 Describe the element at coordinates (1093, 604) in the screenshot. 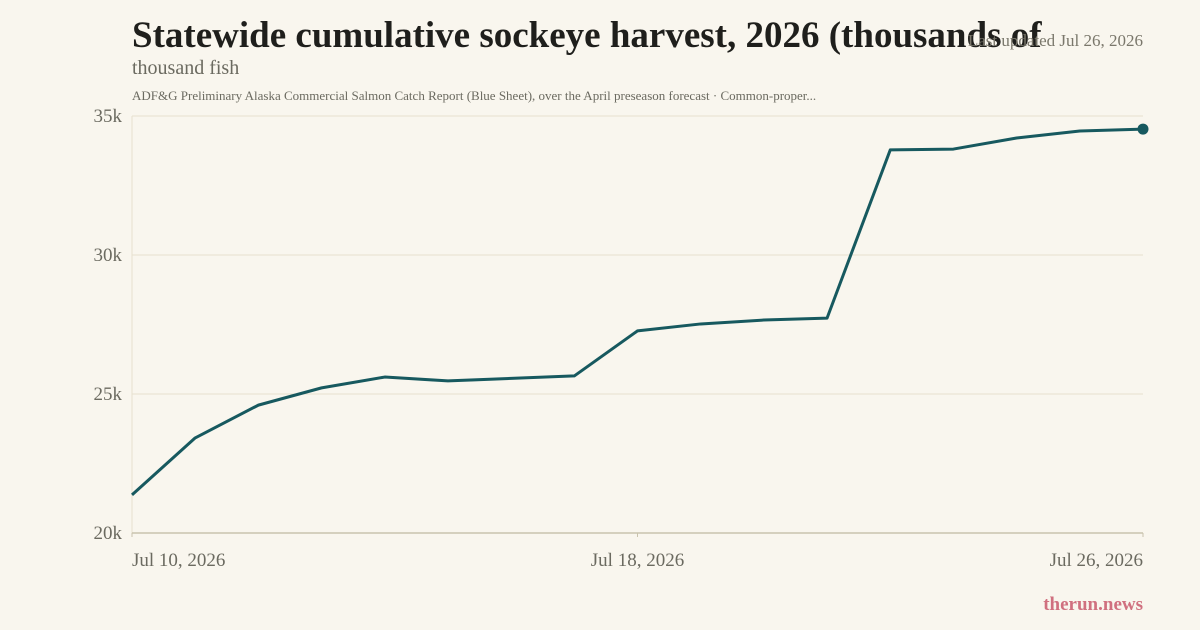

I see `brand: therun.news` at that location.